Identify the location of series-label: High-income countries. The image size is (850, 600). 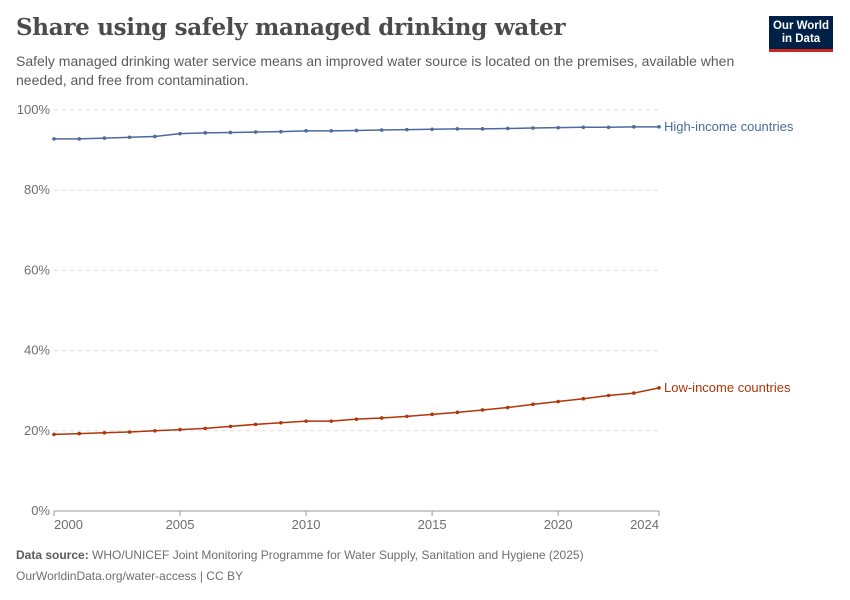
(729, 126).